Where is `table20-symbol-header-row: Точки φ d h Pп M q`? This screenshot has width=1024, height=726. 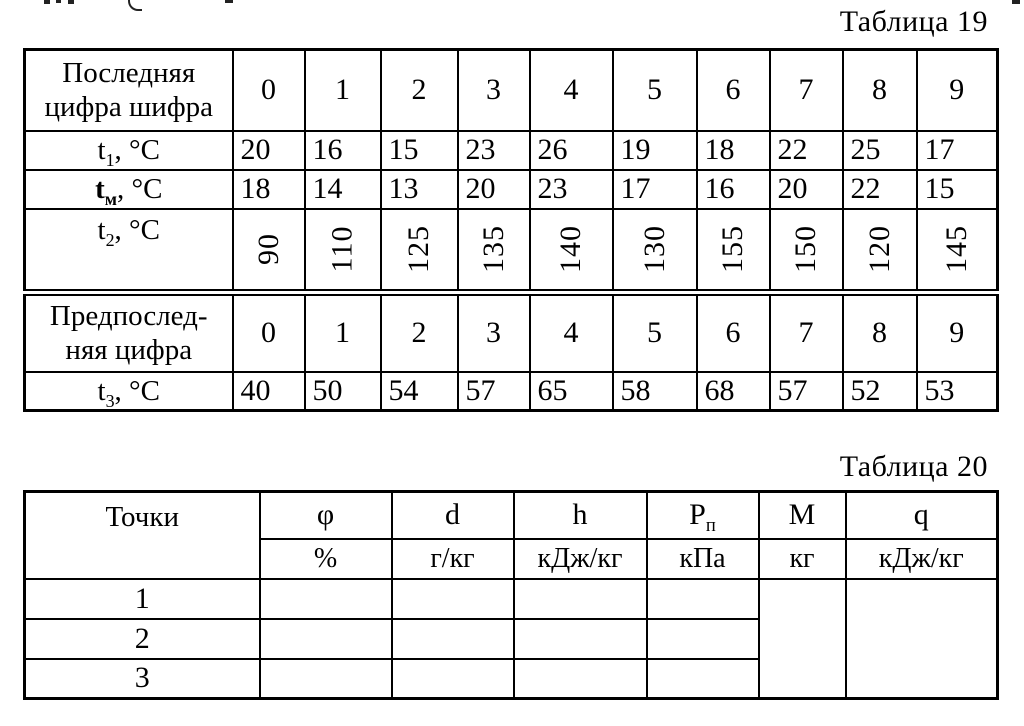
table20-symbol-header-row: Точки φ d h Pп M q is located at coordinates (511, 535).